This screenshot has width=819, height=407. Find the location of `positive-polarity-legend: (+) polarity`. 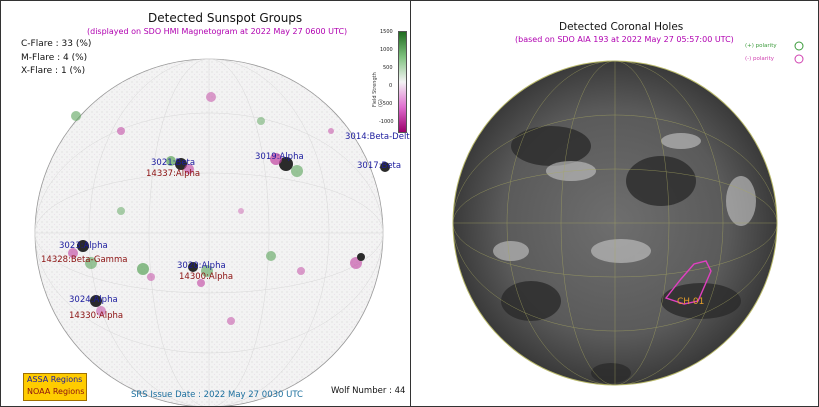

positive-polarity-legend: (+) polarity is located at coordinates (761, 46).